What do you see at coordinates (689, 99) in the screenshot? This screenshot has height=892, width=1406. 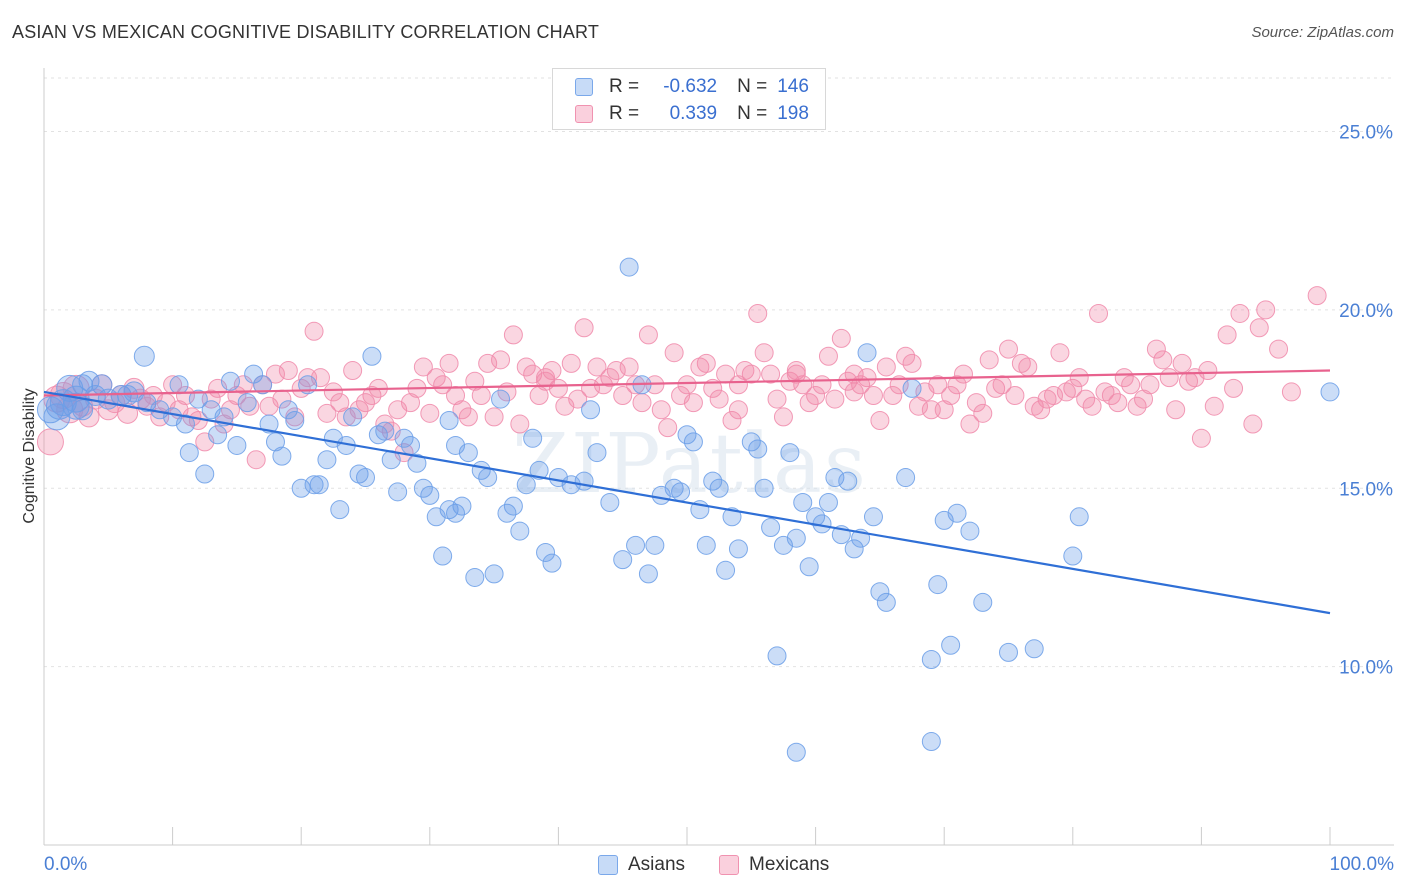 I see `correlation-legend: R = -0.632 N = 146 R = 0.339 N = 198` at bounding box center [689, 99].